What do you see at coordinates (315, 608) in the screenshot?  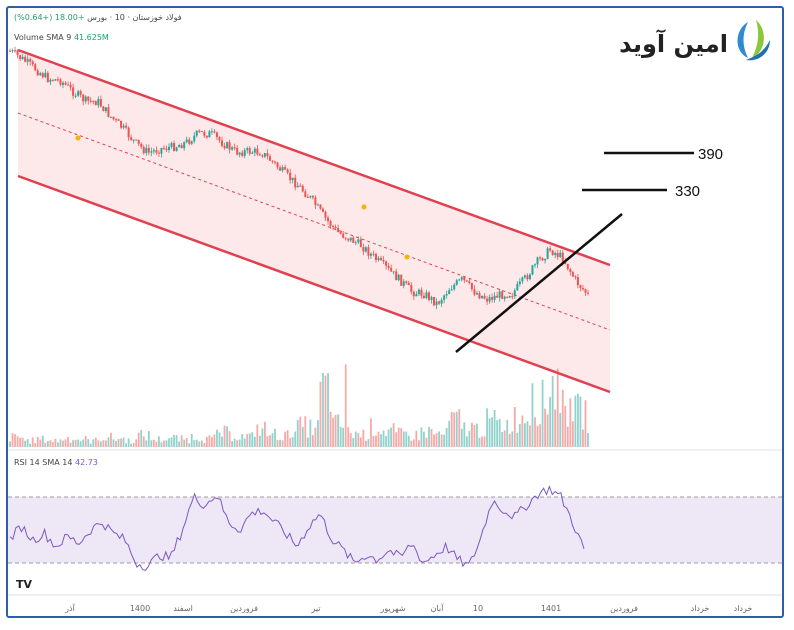 I see `x-tick-label: تیر` at bounding box center [315, 608].